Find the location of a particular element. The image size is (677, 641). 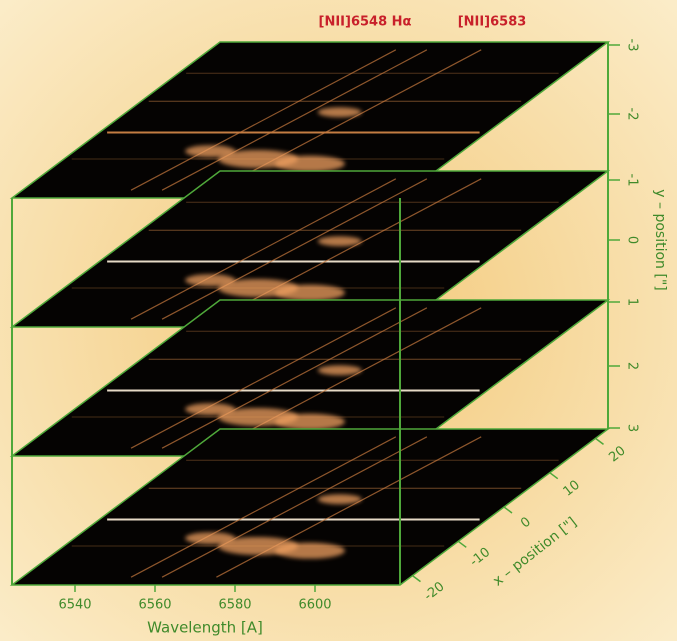

y-tick-label: 0 is located at coordinates (632, 240).